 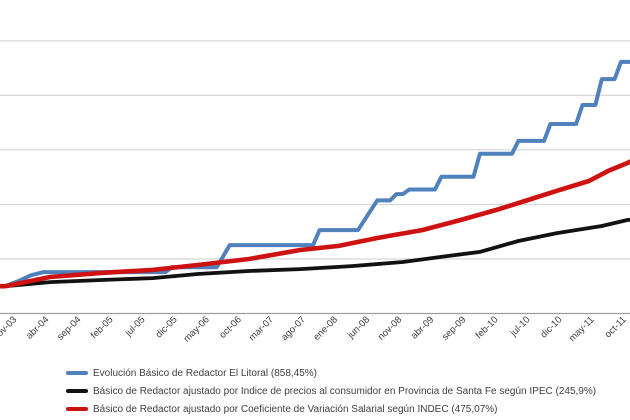 What do you see at coordinates (167, 327) in the screenshot?
I see `x-tick-label: dic-05` at bounding box center [167, 327].